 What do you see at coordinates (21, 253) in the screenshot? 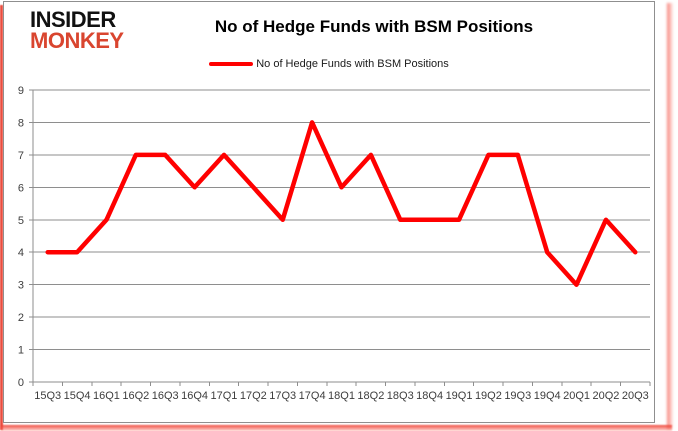
I see `svg-text: 4` at bounding box center [21, 253].